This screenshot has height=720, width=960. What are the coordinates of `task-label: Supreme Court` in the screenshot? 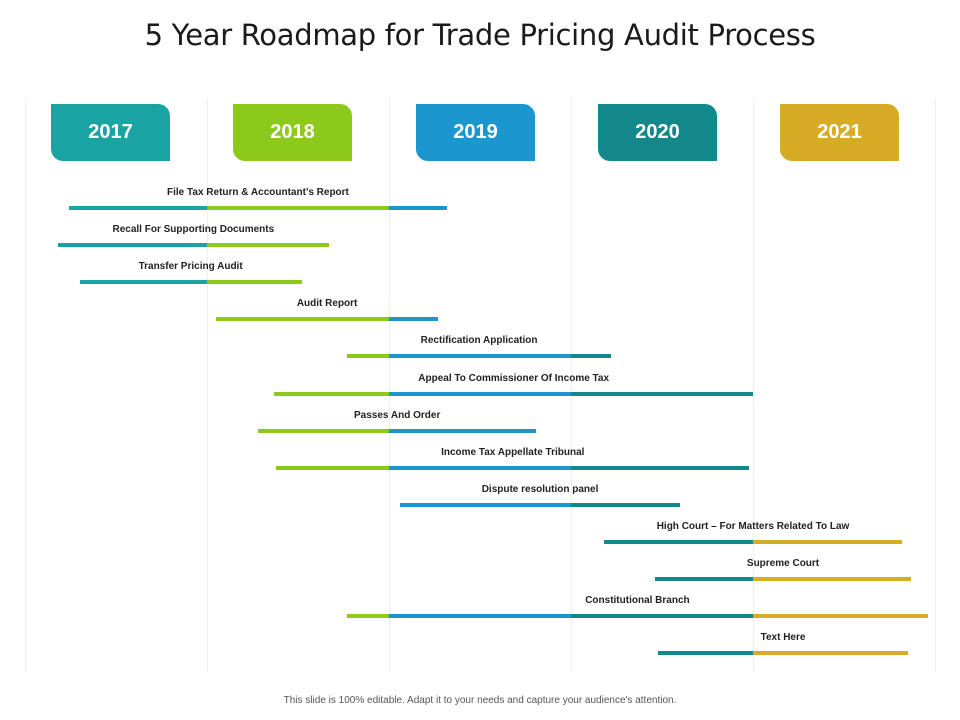 It's located at (783, 563).